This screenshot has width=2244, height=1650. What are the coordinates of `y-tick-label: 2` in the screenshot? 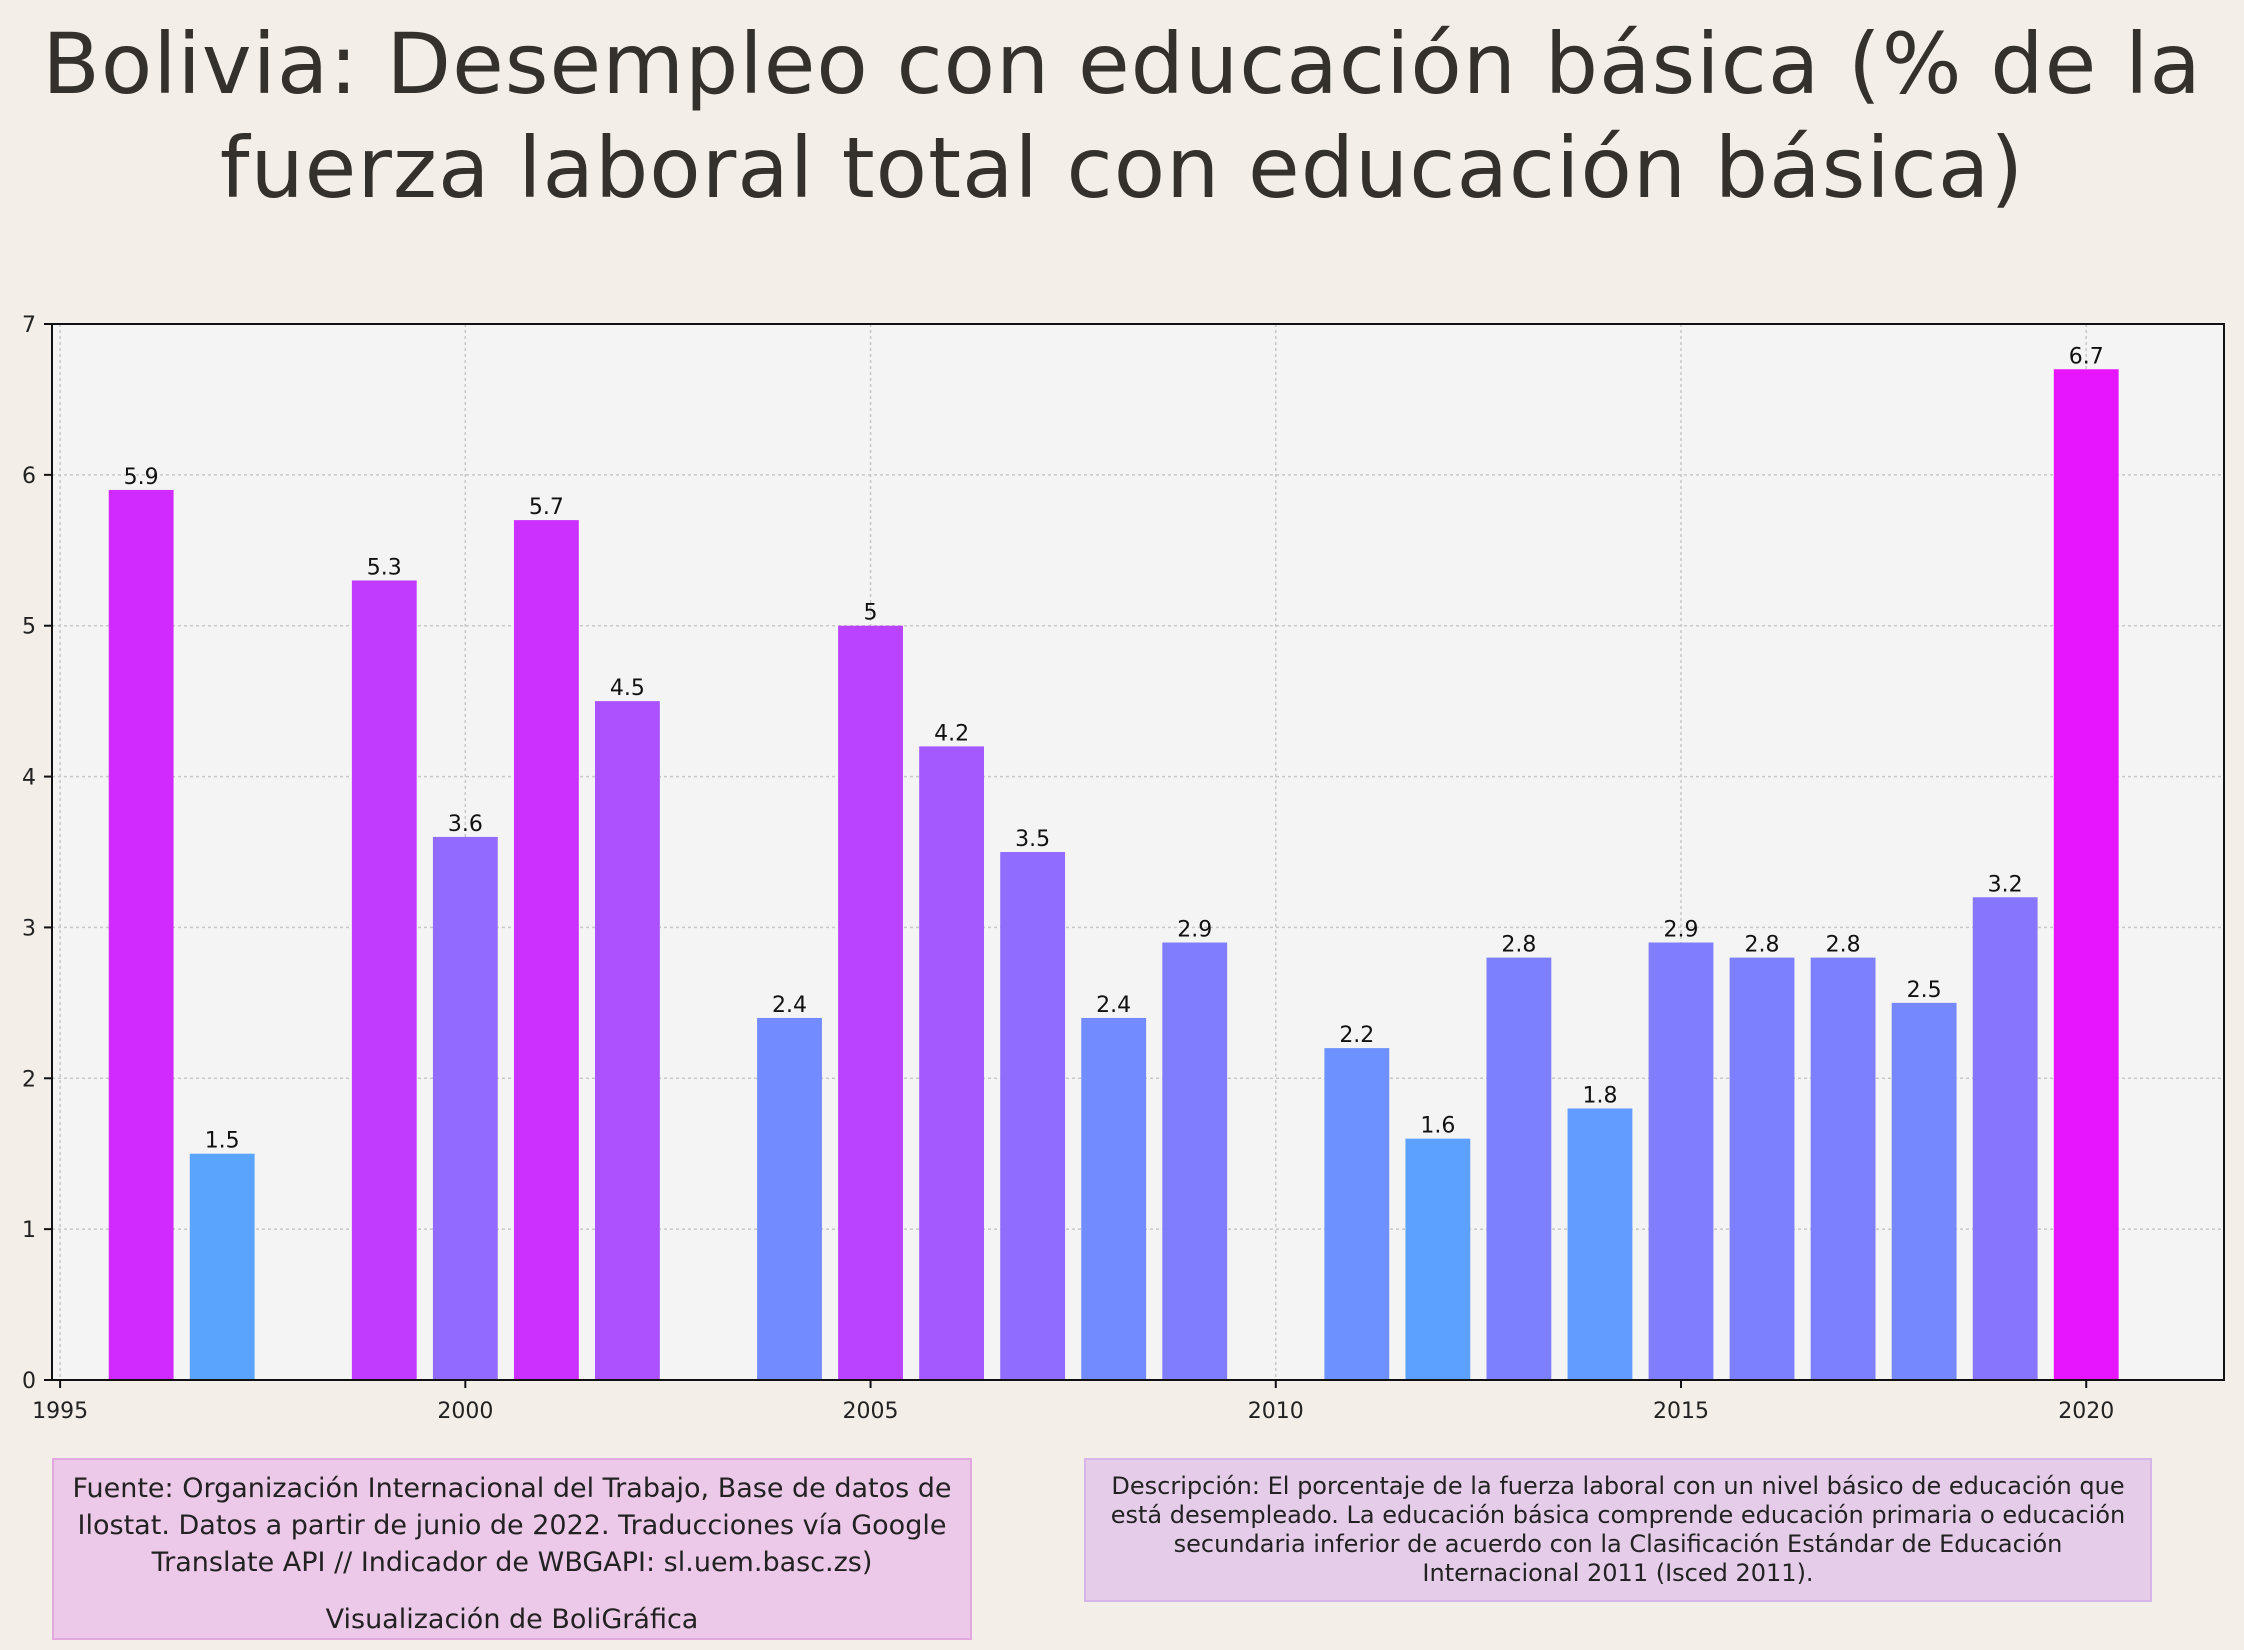 It's located at (29, 1079).